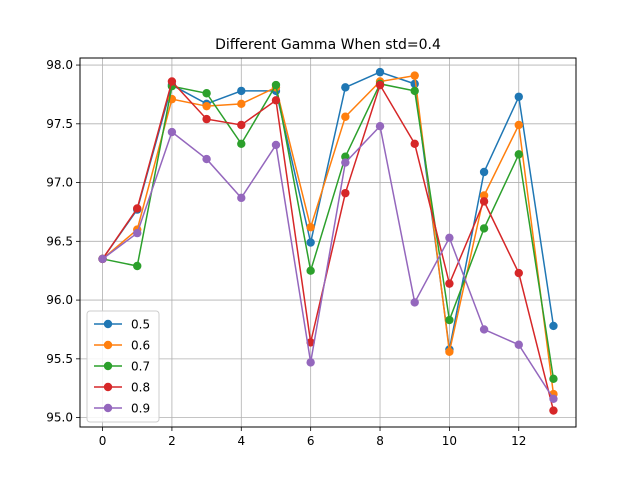  I want to click on legend-item: 0.7, so click(122, 367).